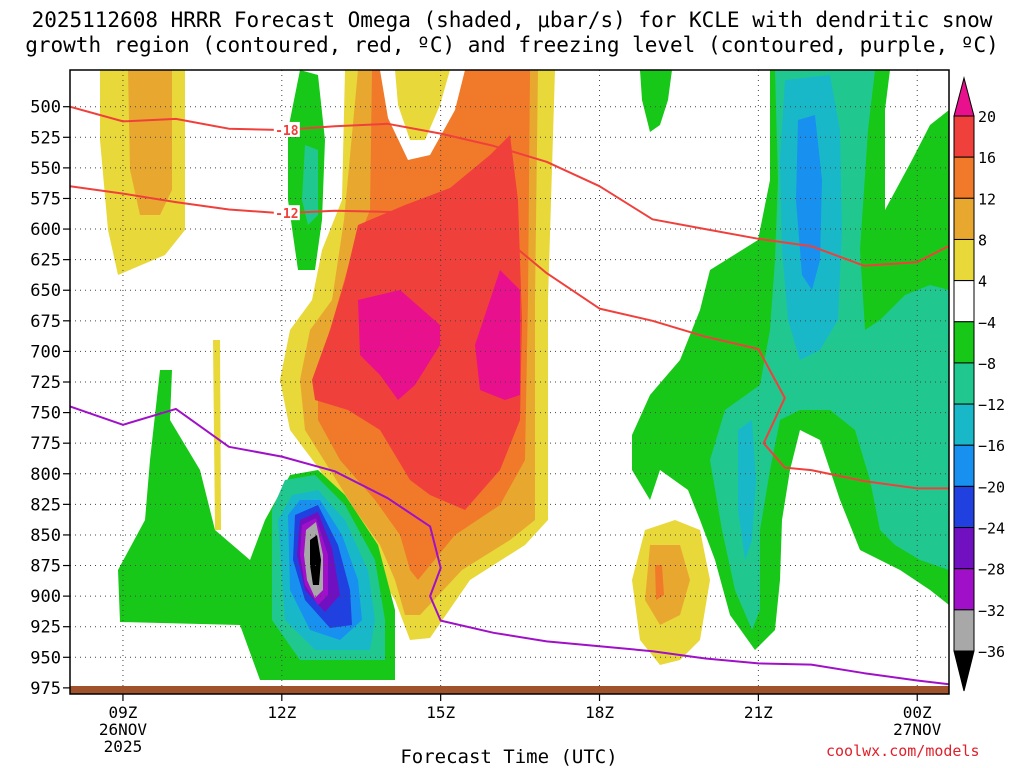 This screenshot has height=768, width=1024. Describe the element at coordinates (982, 282) in the screenshot. I see `colorbar-tick-label: 4` at that location.